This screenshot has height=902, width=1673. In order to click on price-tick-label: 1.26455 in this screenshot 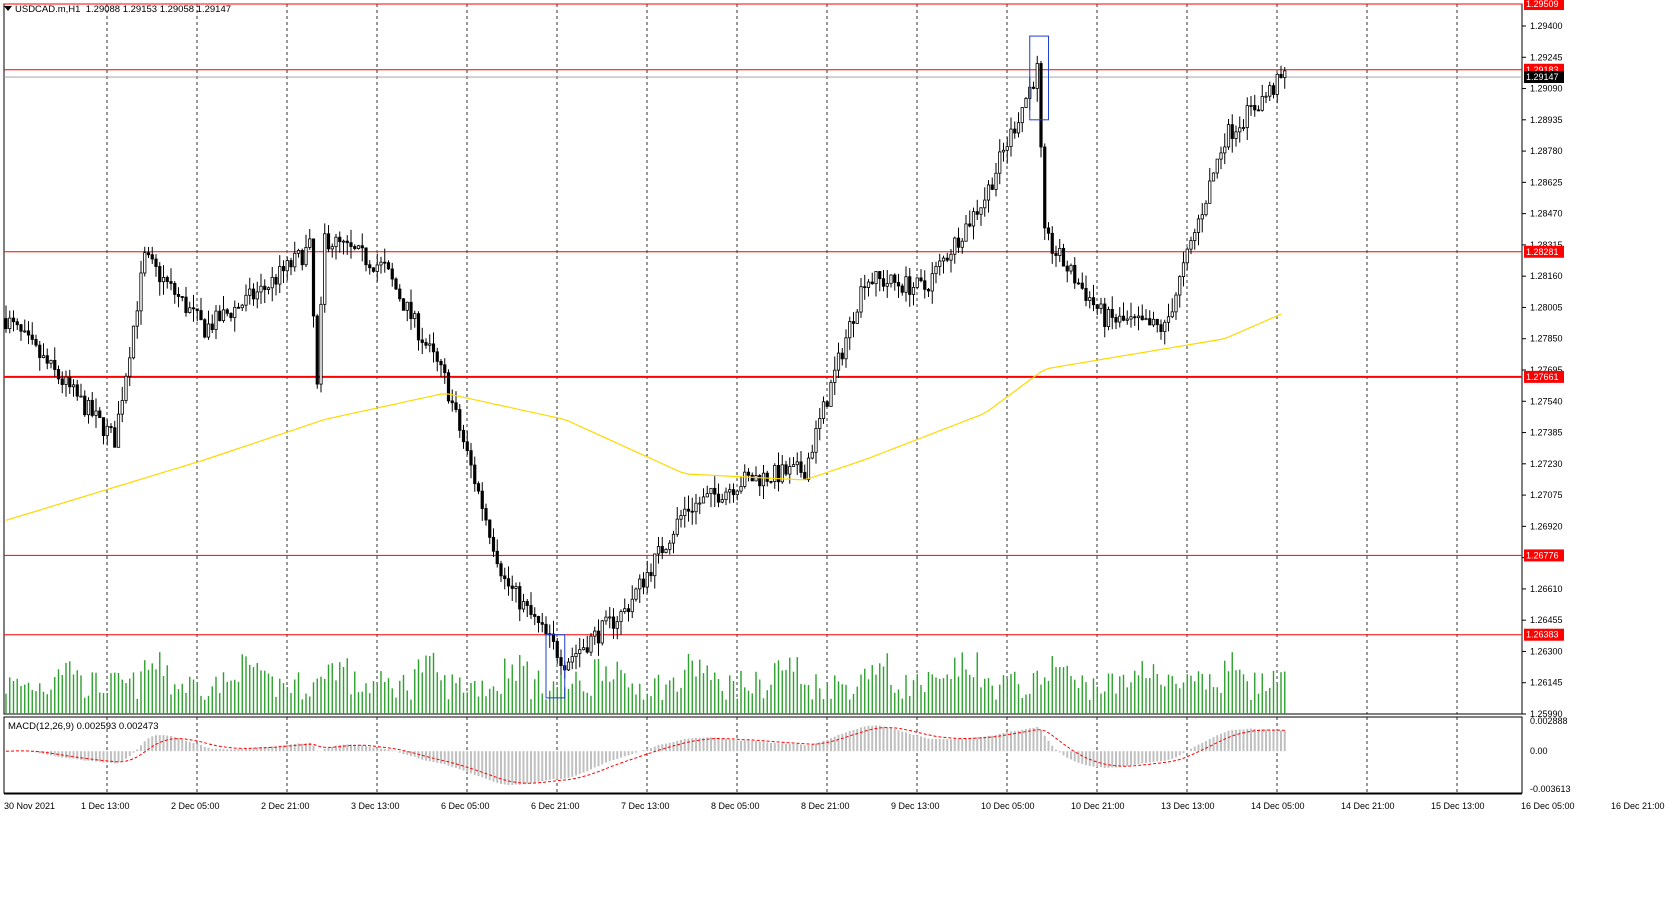, I will do `click(1546, 620)`.